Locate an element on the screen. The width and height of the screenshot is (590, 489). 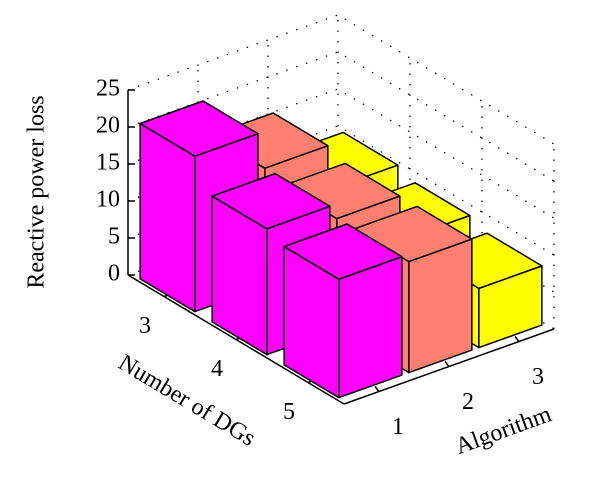
z-tick-label: 15 is located at coordinates (108, 163).